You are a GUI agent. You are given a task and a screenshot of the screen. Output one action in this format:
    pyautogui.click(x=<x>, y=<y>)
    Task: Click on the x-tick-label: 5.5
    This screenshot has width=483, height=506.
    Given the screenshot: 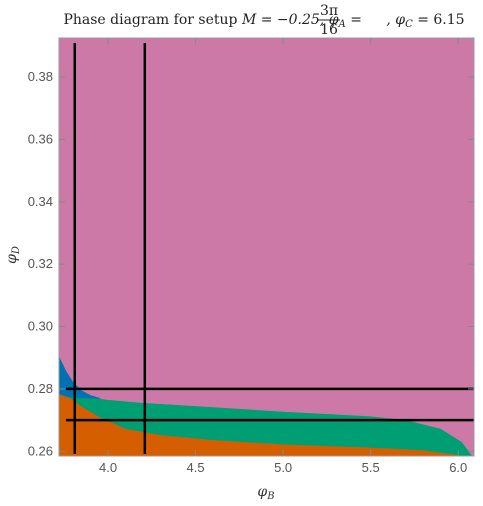 What is the action you would take?
    pyautogui.click(x=371, y=467)
    